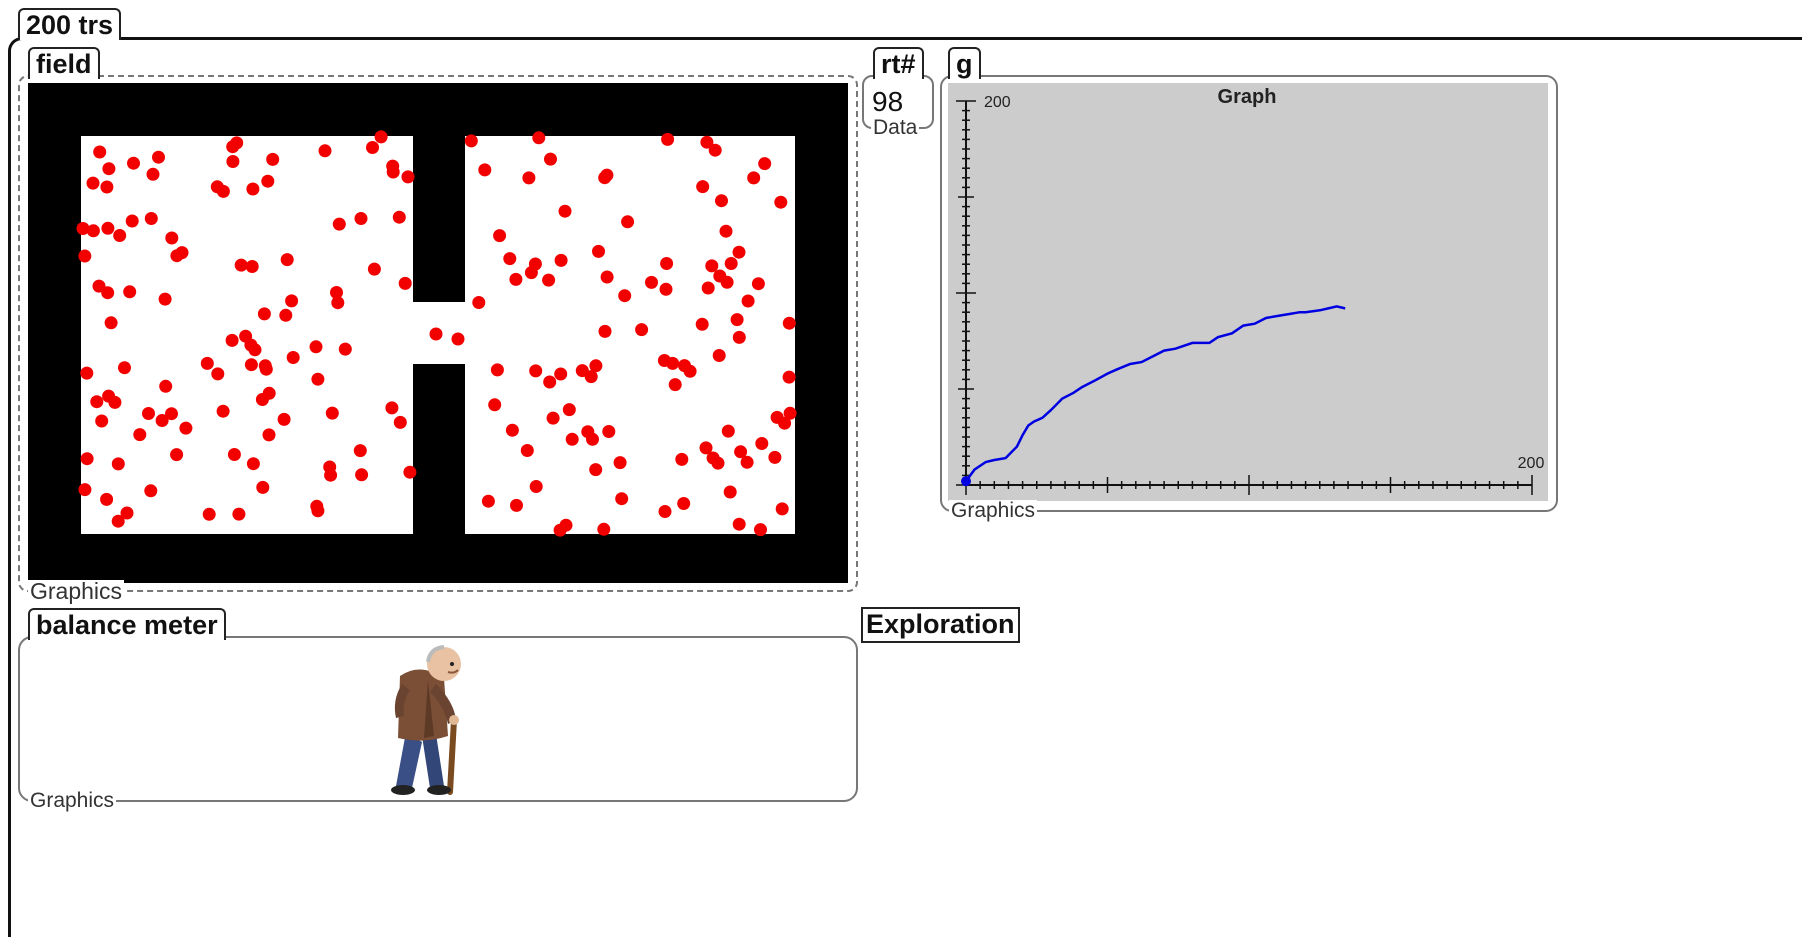  I want to click on graph-caption: Graphics, so click(993, 510).